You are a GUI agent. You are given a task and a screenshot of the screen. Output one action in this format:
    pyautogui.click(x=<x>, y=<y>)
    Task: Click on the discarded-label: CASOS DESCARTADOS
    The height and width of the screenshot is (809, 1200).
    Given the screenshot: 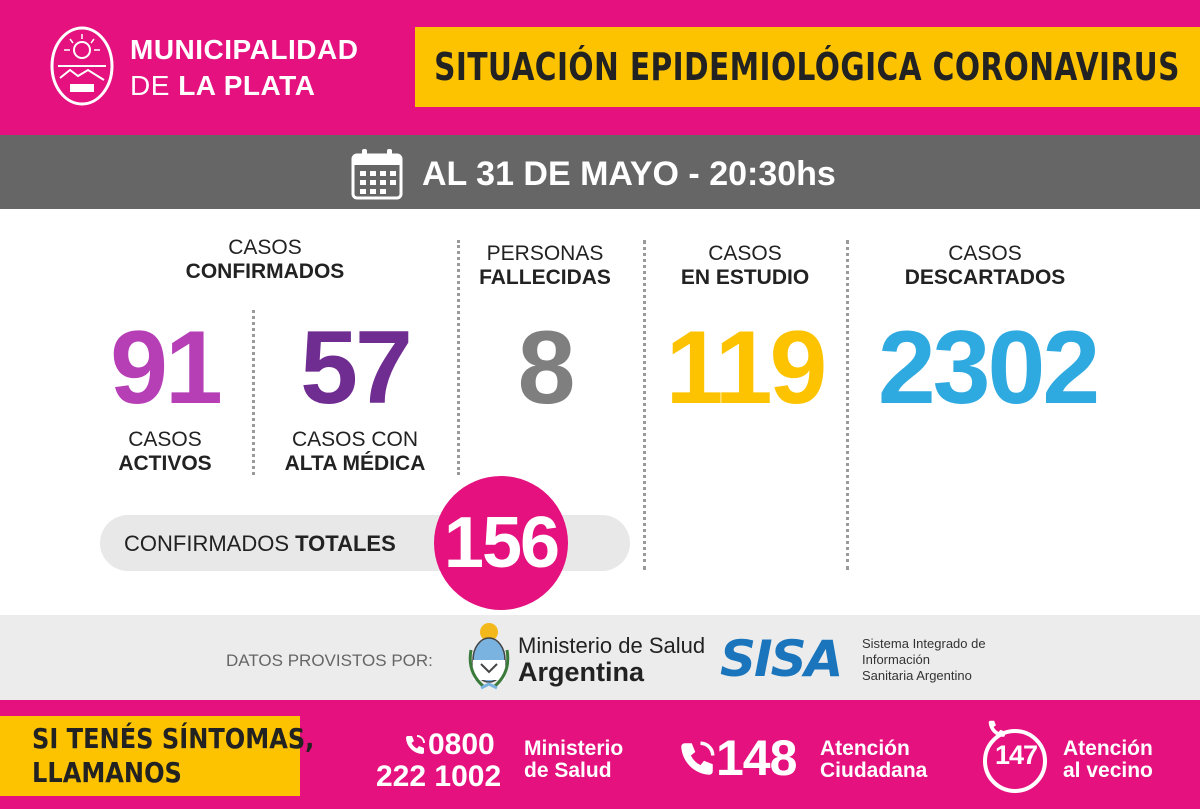 What is the action you would take?
    pyautogui.click(x=985, y=265)
    